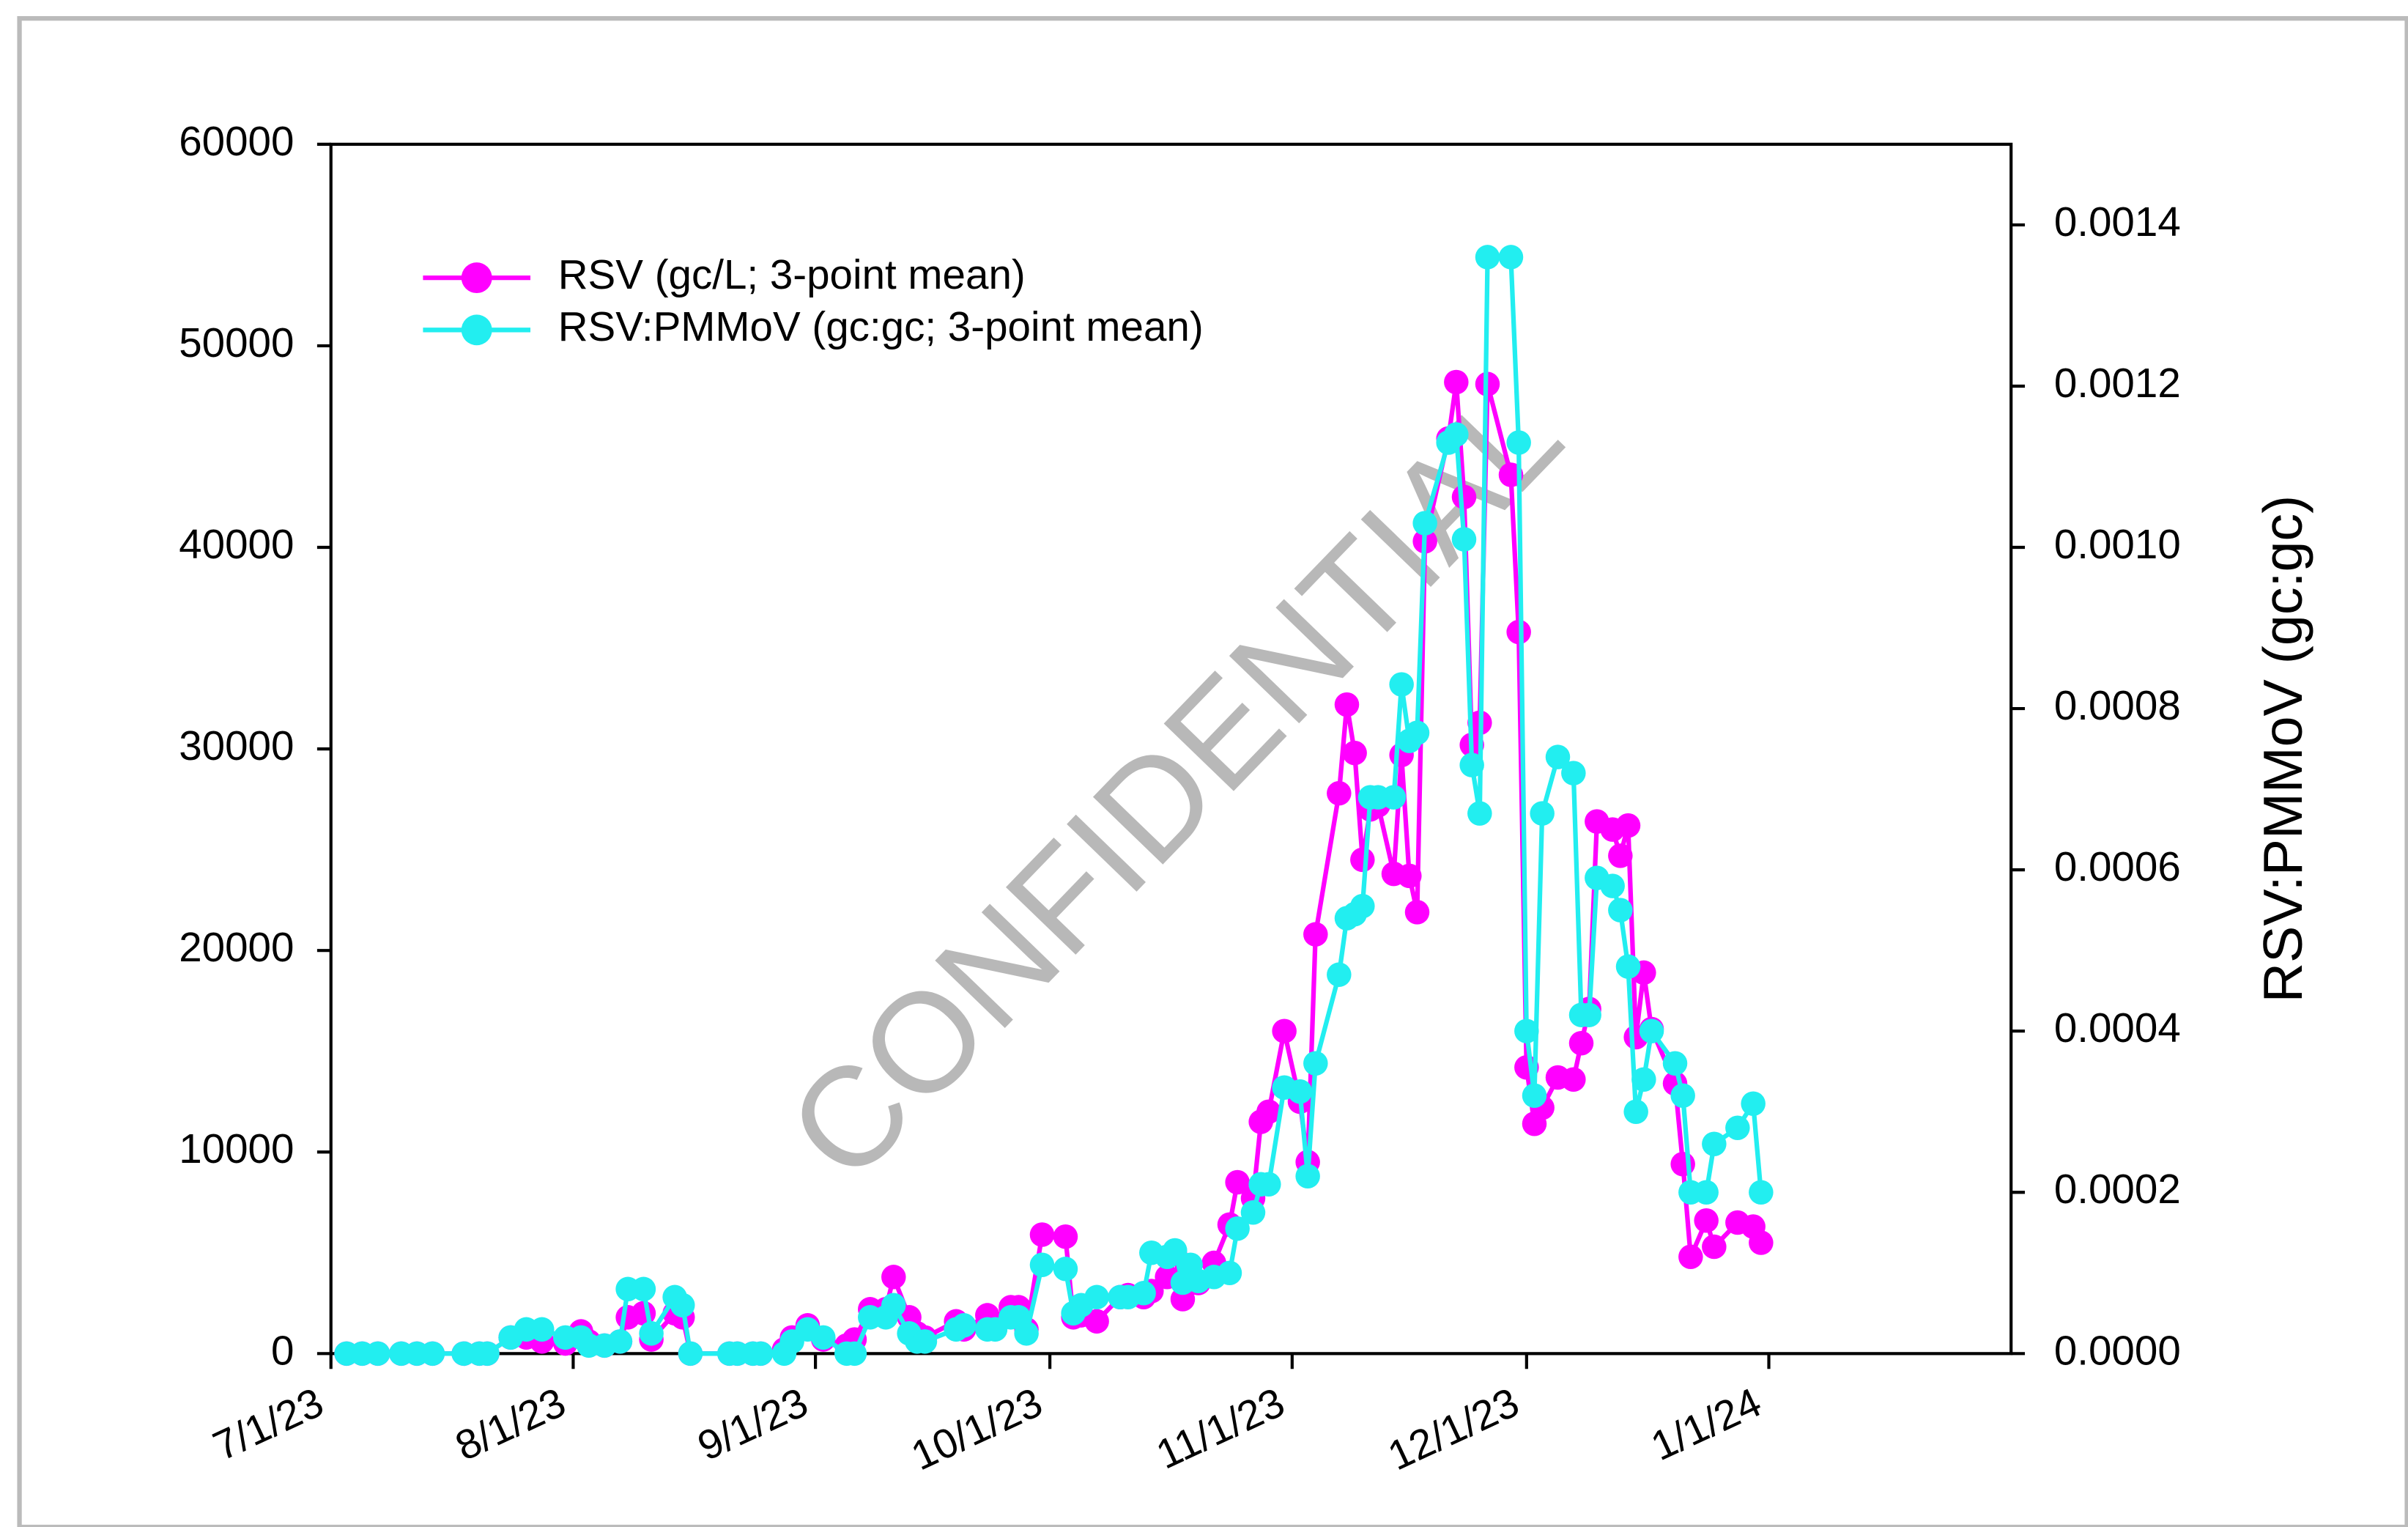 The height and width of the screenshot is (1527, 2408). Describe the element at coordinates (2117, 1189) in the screenshot. I see `y2-tick-label: 0.0002` at that location.